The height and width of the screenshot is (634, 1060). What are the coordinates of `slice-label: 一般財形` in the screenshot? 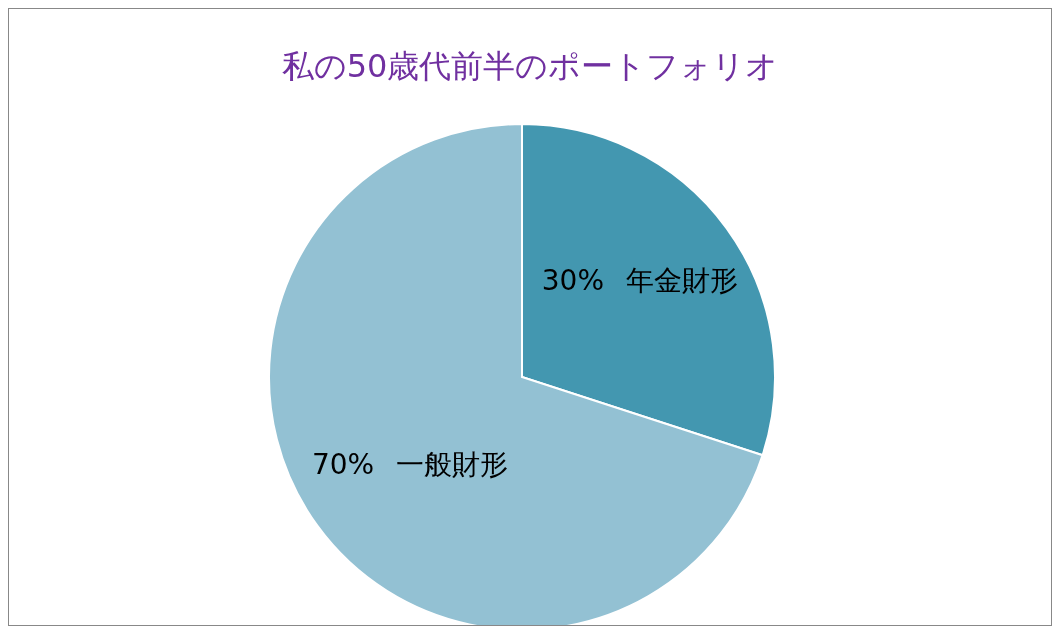 It's located at (452, 464).